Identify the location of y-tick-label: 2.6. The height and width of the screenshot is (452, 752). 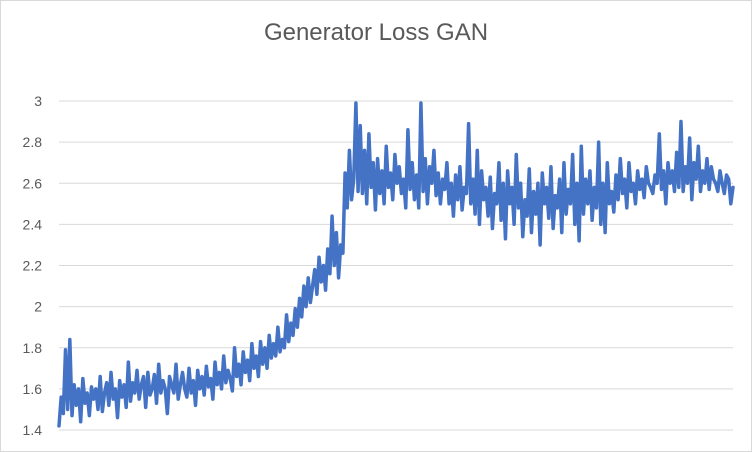
(33, 183).